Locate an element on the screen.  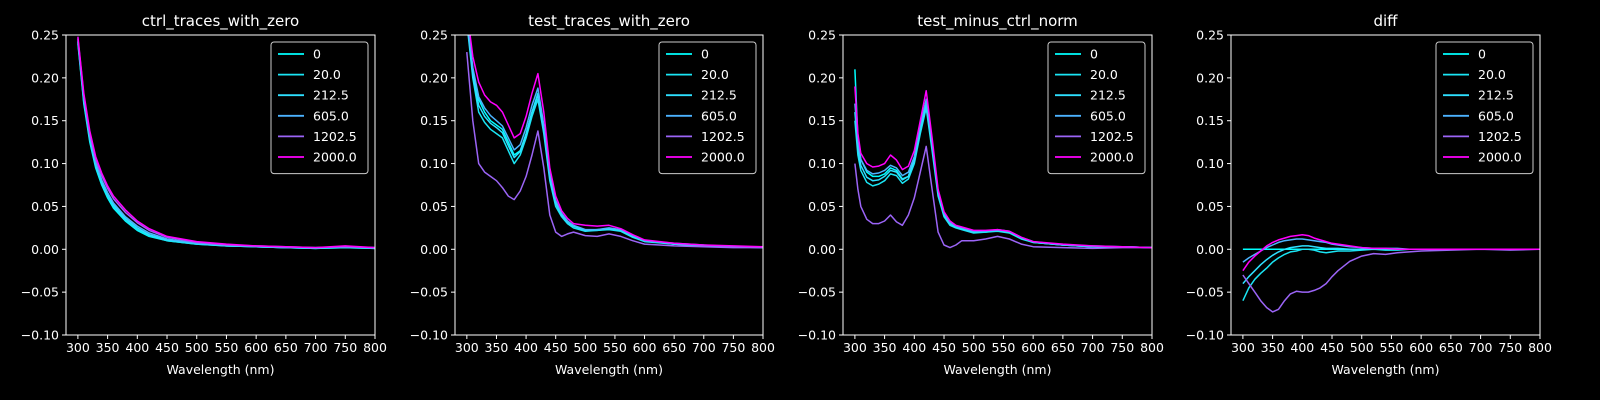
chart-title: diff is located at coordinates (1385, 21).